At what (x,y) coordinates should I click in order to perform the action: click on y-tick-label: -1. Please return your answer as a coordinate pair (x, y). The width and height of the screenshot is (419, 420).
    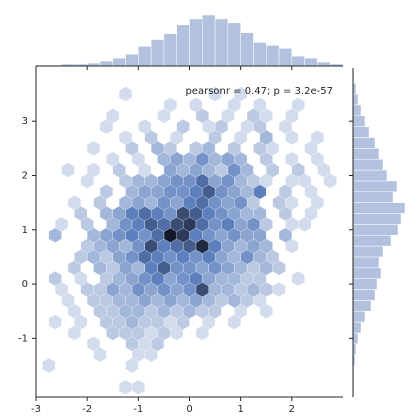
    Looking at the image, I should click on (23, 338).